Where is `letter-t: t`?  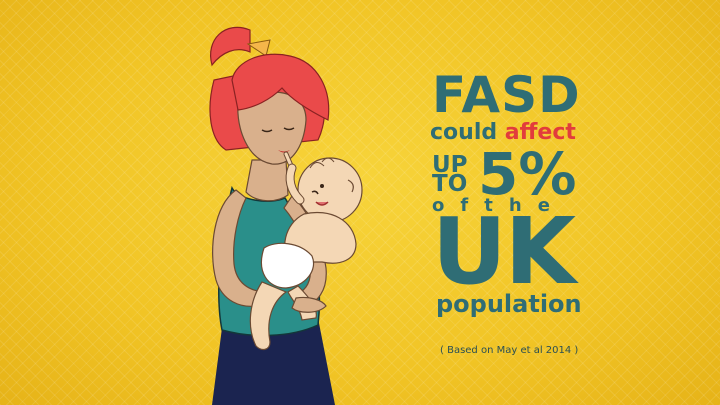
letter-t: t is located at coordinates (488, 205).